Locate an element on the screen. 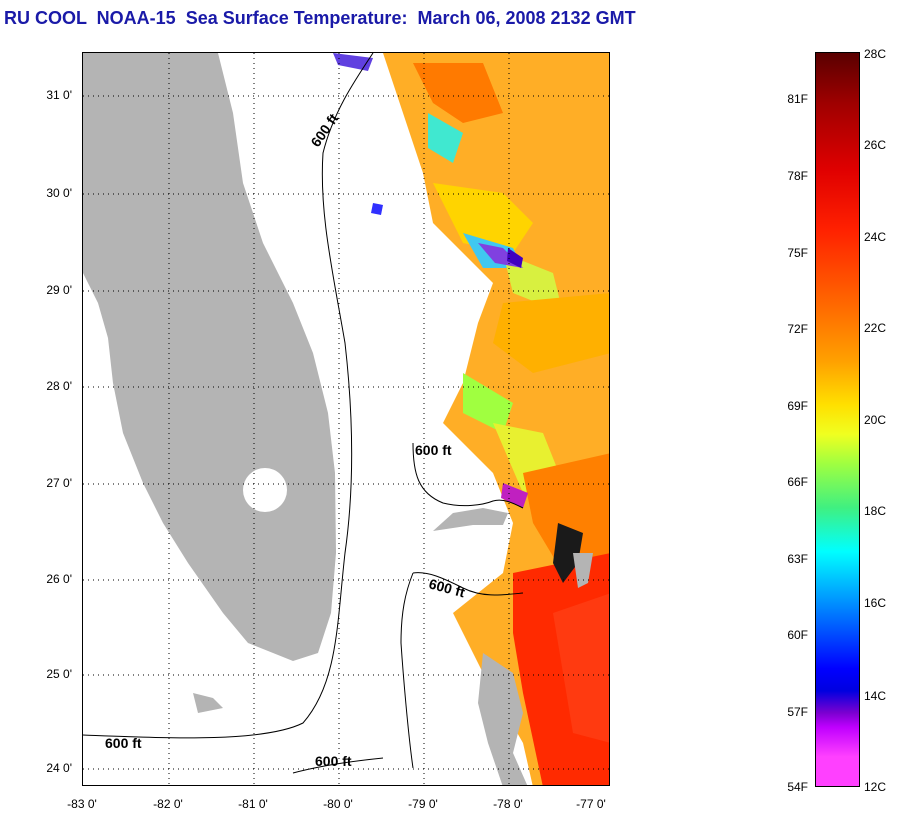 The width and height of the screenshot is (897, 817). colorbar-c-label: 20C is located at coordinates (875, 420).